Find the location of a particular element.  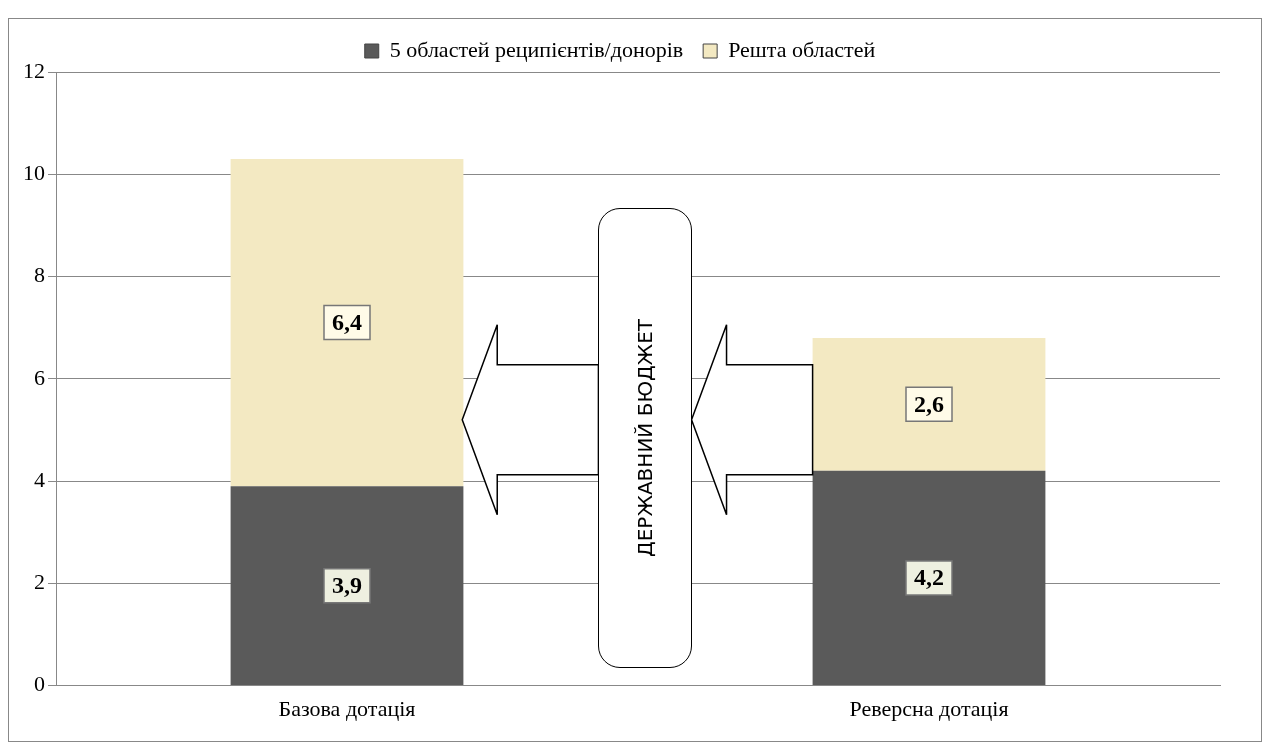

data-label: 6,4 is located at coordinates (347, 321).